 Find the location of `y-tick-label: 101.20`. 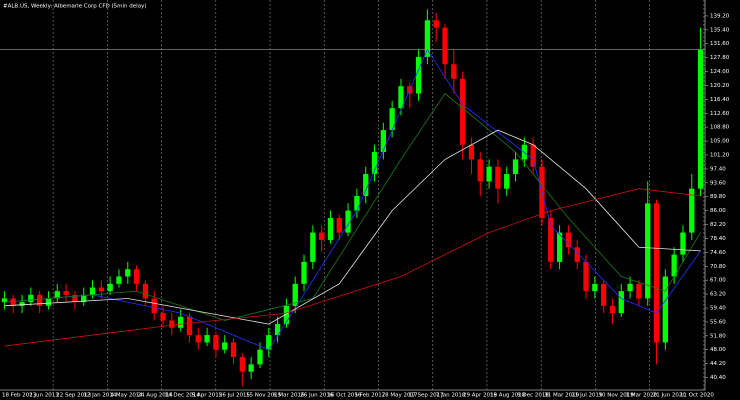

y-tick-label: 101.20 is located at coordinates (720, 156).